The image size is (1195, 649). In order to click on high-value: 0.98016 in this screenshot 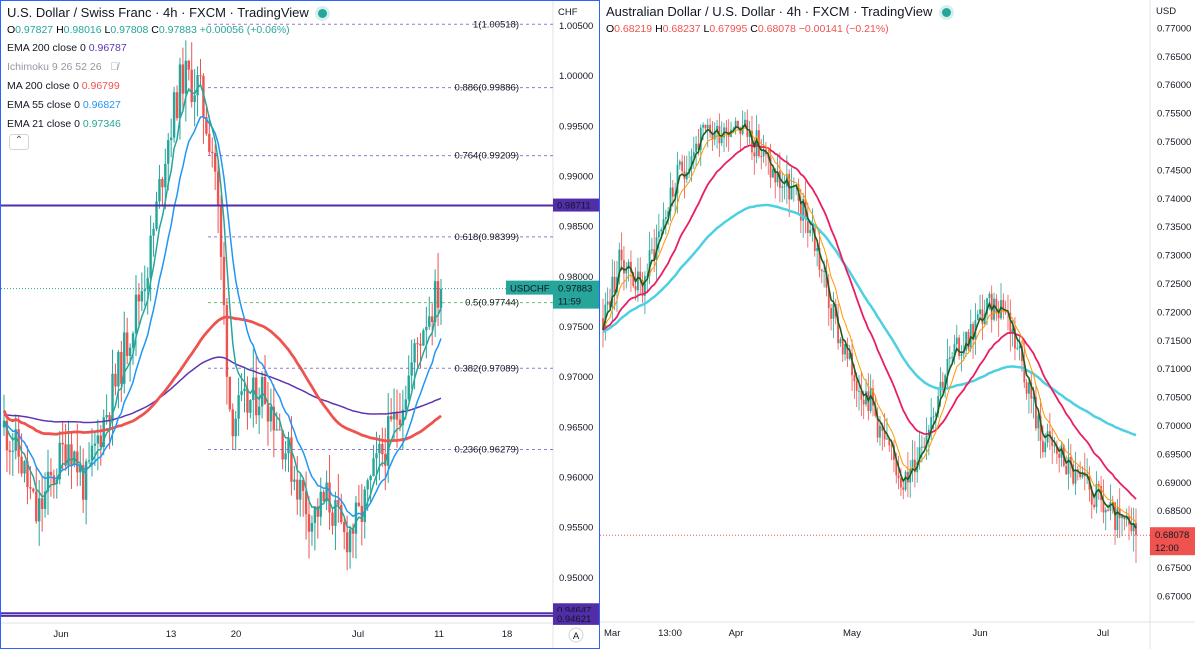, I will do `click(82, 30)`.